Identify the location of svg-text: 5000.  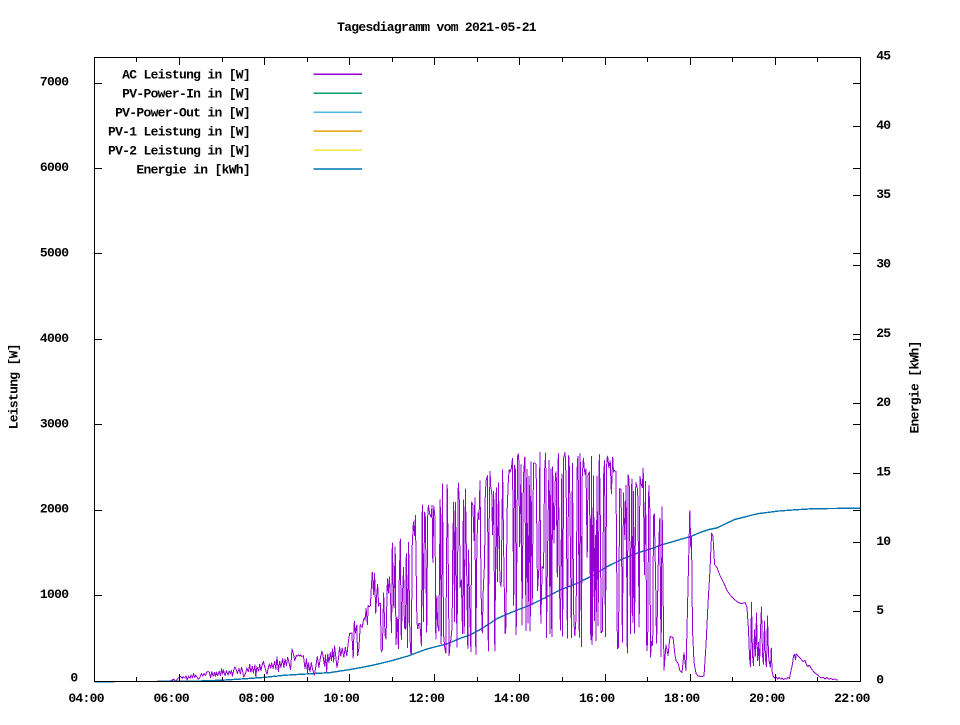
(54, 252).